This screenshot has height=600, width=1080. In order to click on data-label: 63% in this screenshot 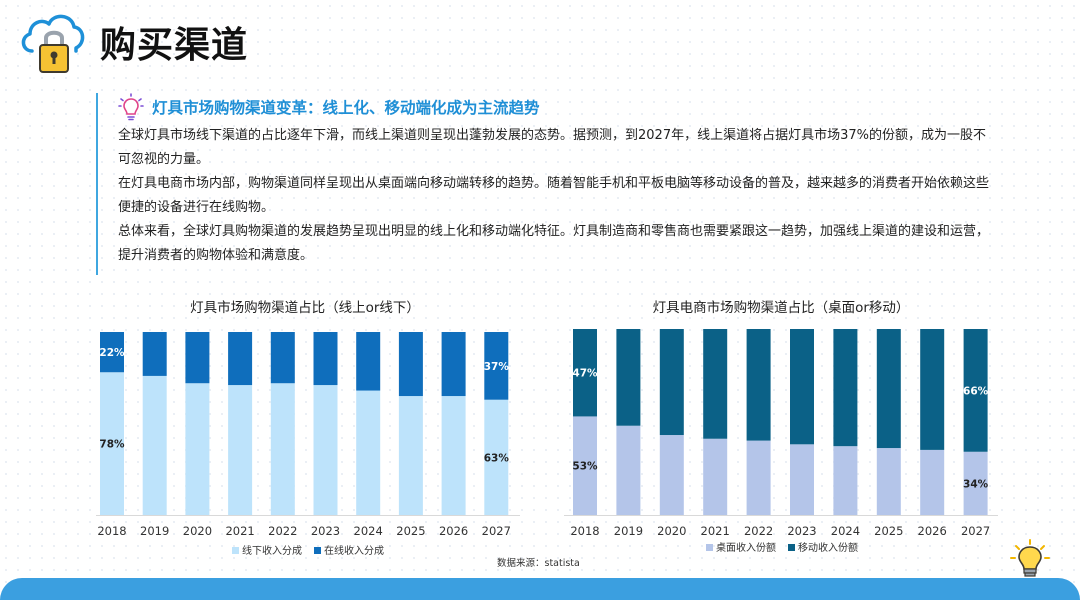, I will do `click(497, 458)`.